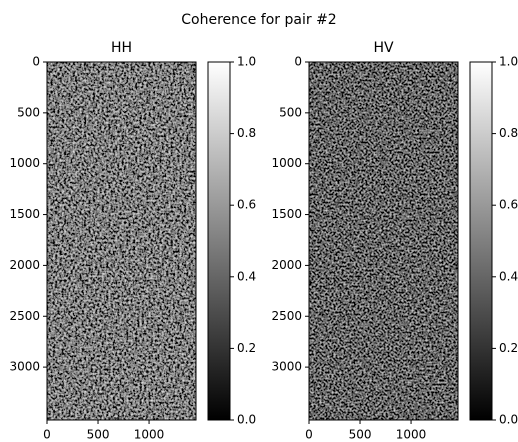 The height and width of the screenshot is (442, 518). Describe the element at coordinates (383, 48) in the screenshot. I see `panel-title: HV` at that location.